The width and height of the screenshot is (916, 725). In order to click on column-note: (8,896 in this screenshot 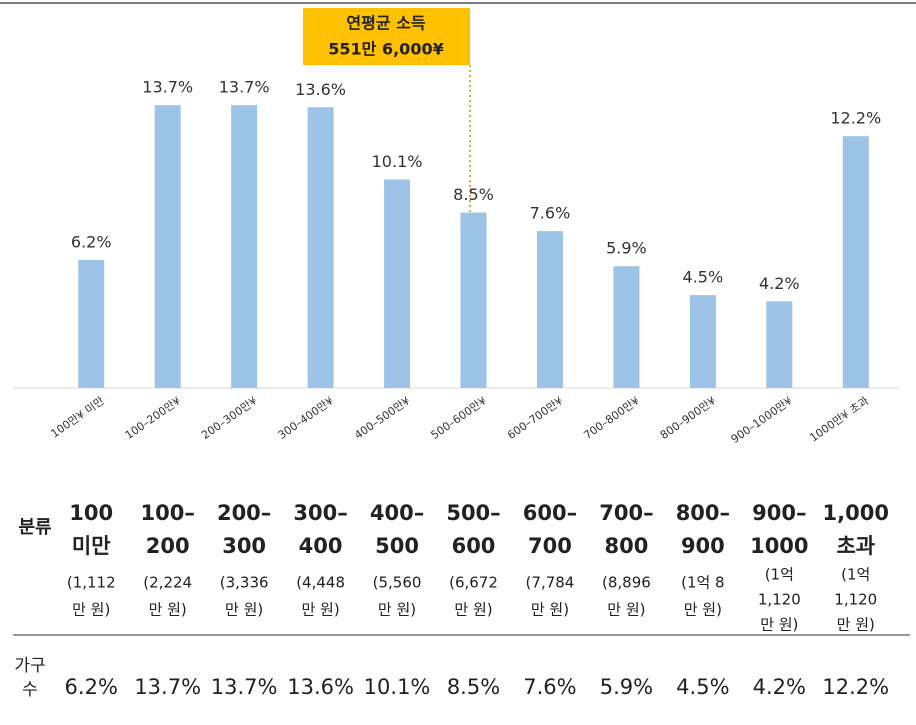, I will do `click(626, 583)`.